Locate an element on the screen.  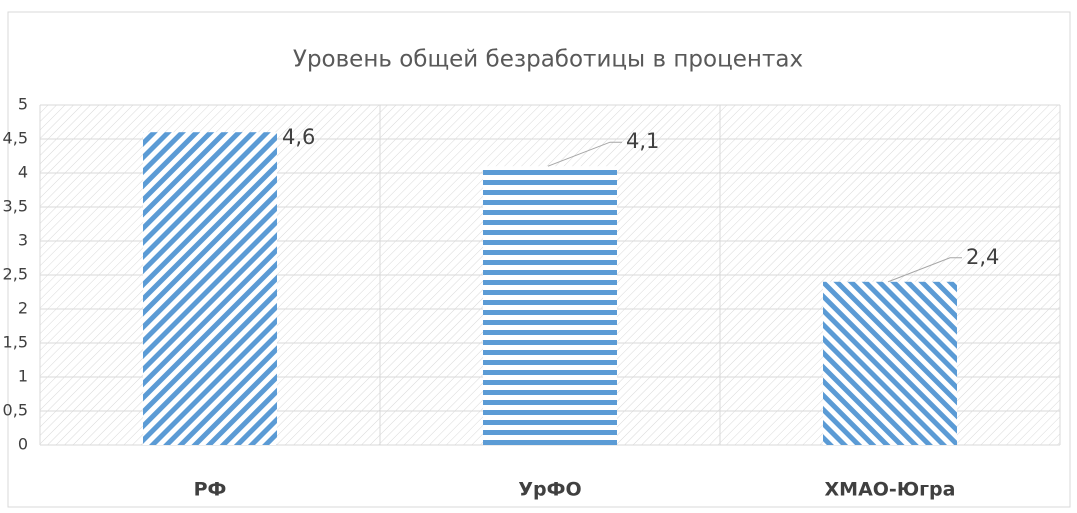
y-tick-label: 0,5 is located at coordinates (15, 410).